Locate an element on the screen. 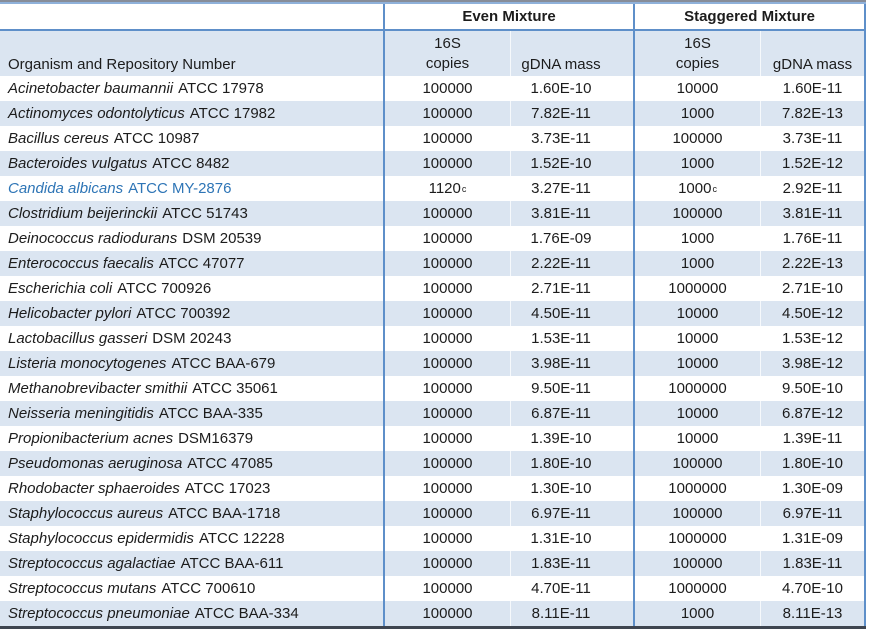  table-top-border is located at coordinates (433, 2).